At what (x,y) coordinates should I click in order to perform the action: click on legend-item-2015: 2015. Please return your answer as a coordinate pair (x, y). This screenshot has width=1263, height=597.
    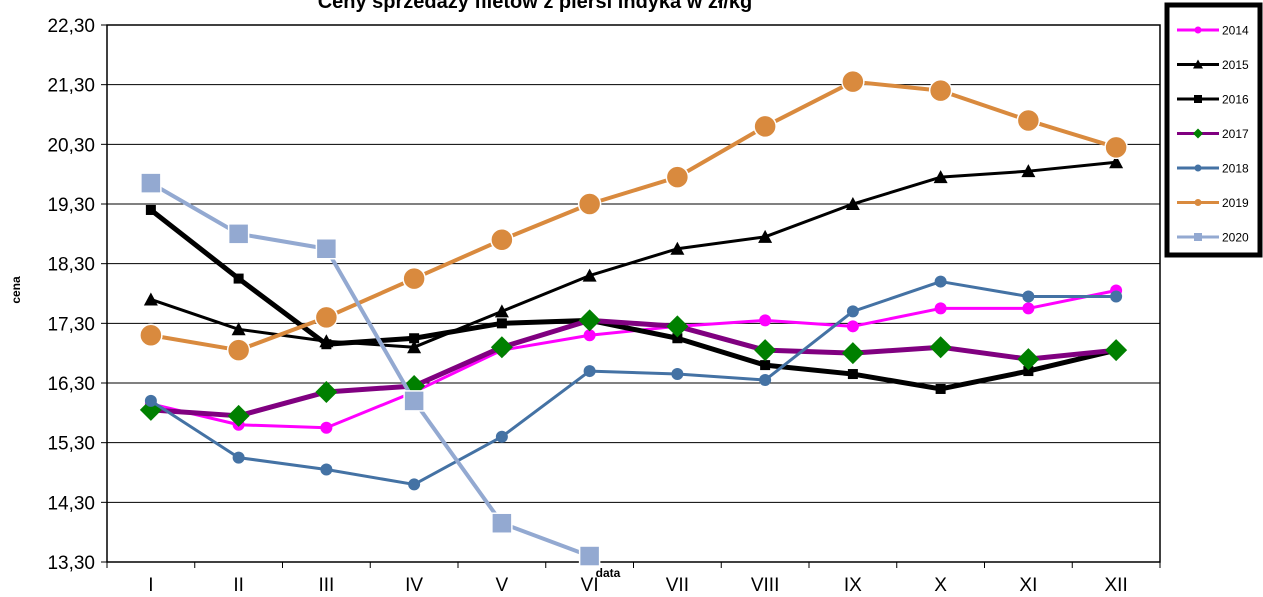
    Looking at the image, I should click on (1213, 65).